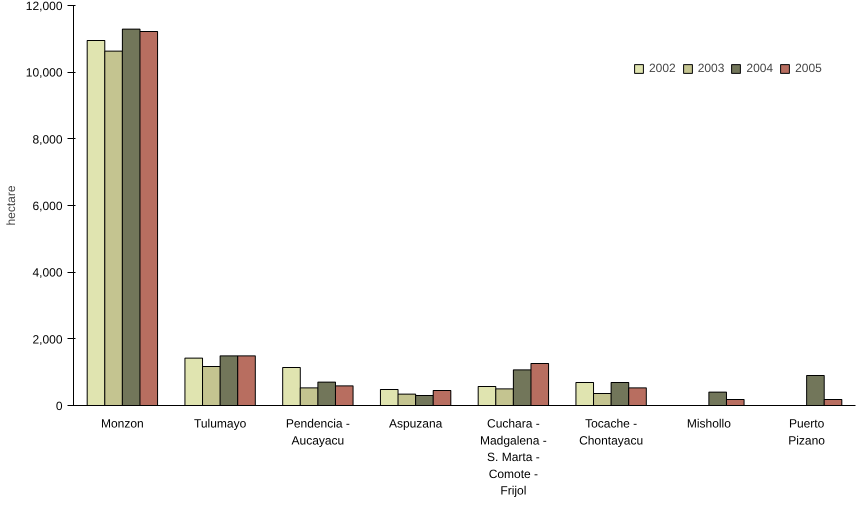 Image resolution: width=865 pixels, height=506 pixels. I want to click on y-tick-label: 6,000, so click(47, 206).